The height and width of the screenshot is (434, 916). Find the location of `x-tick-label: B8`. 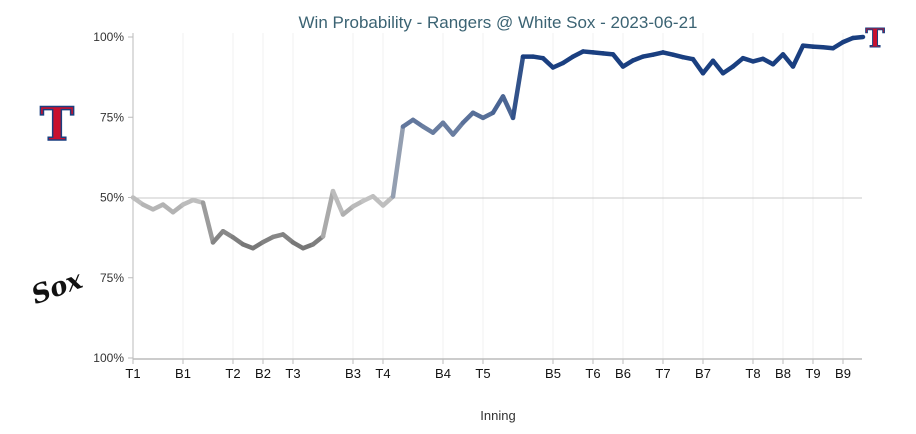

x-tick-label: B8 is located at coordinates (783, 373).